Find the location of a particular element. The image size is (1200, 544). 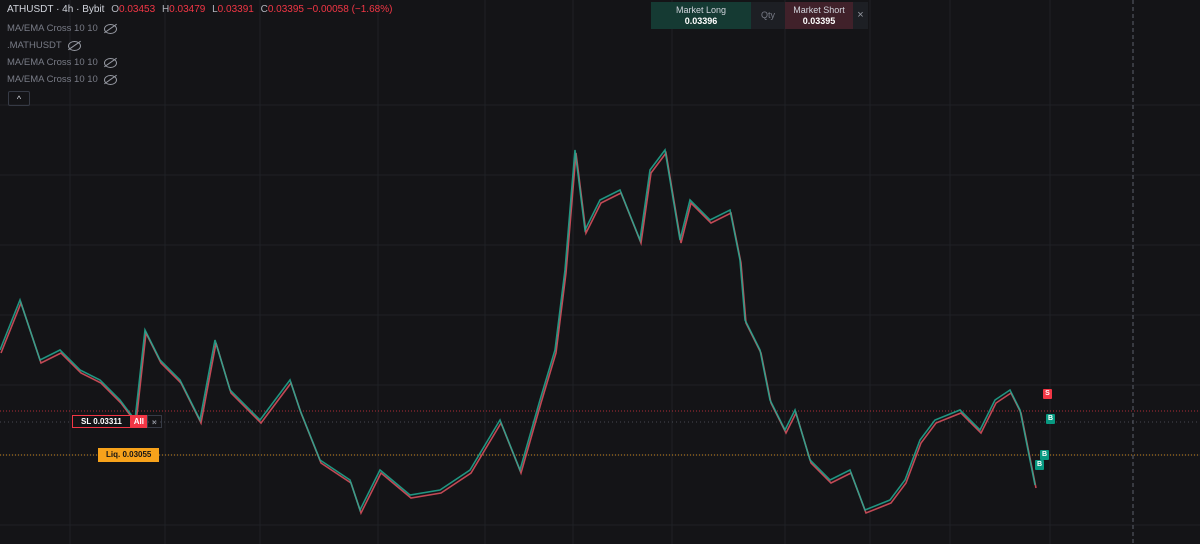

stop-loss-order: SL 0.03311 All × is located at coordinates (117, 421).